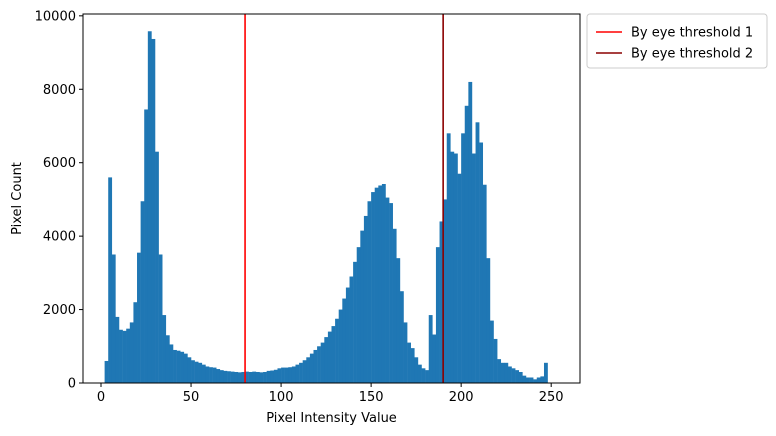  Describe the element at coordinates (17, 198) in the screenshot. I see `y-axis-label: Pixel Count` at that location.